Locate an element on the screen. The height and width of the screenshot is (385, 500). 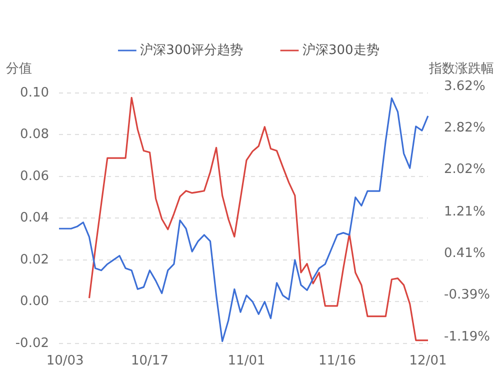
x-tick-label: 12/01 is located at coordinates (428, 361).